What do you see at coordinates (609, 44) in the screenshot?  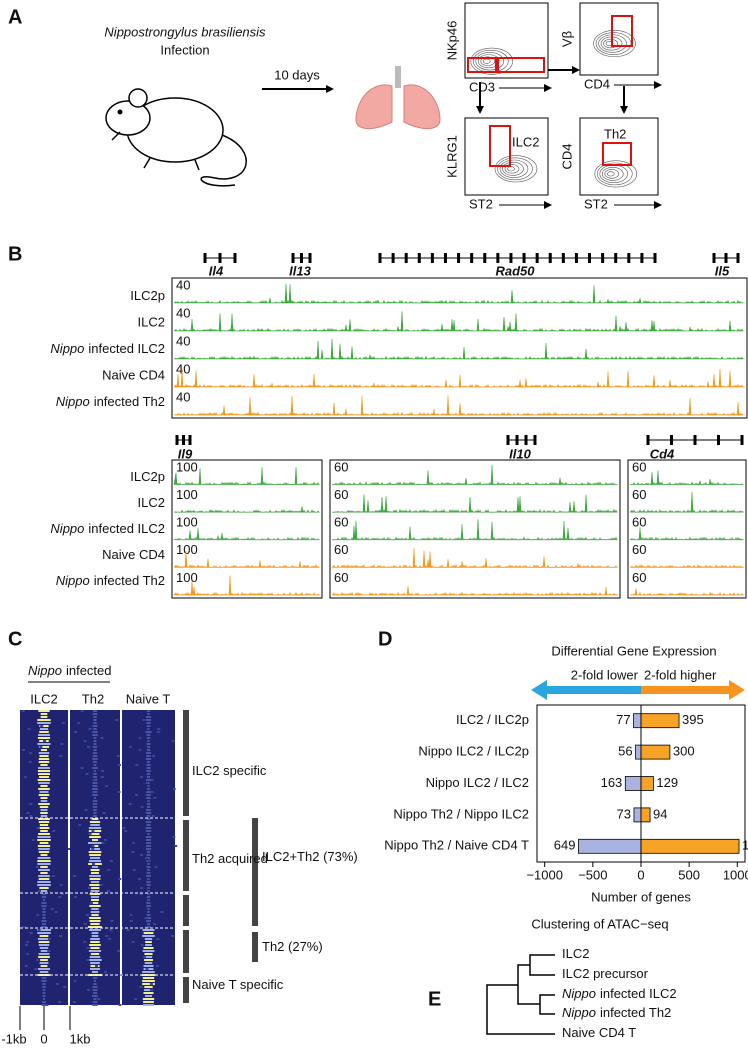 I see `contour` at bounding box center [609, 44].